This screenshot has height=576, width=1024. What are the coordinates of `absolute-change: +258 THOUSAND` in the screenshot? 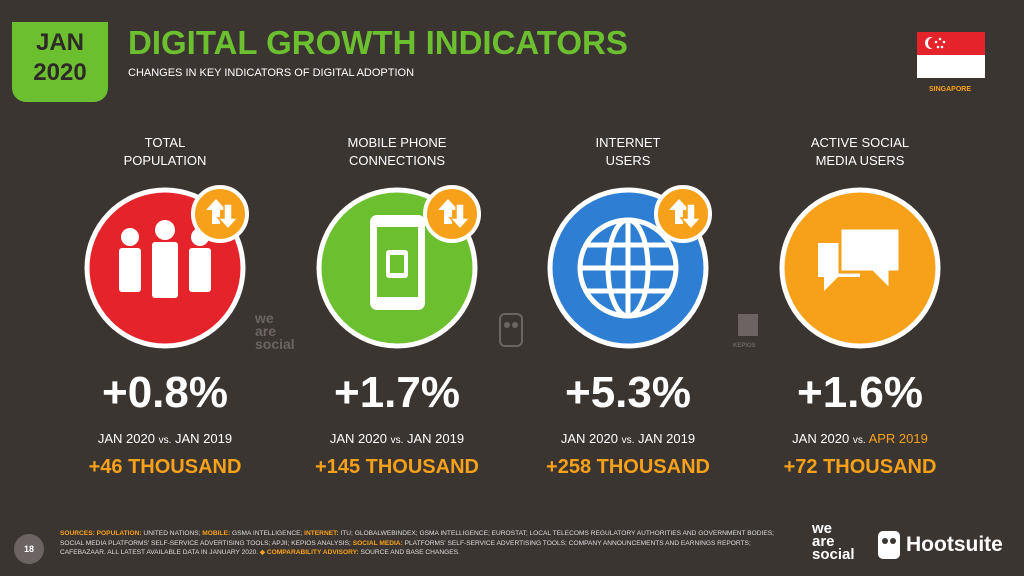 It's located at (628, 467).